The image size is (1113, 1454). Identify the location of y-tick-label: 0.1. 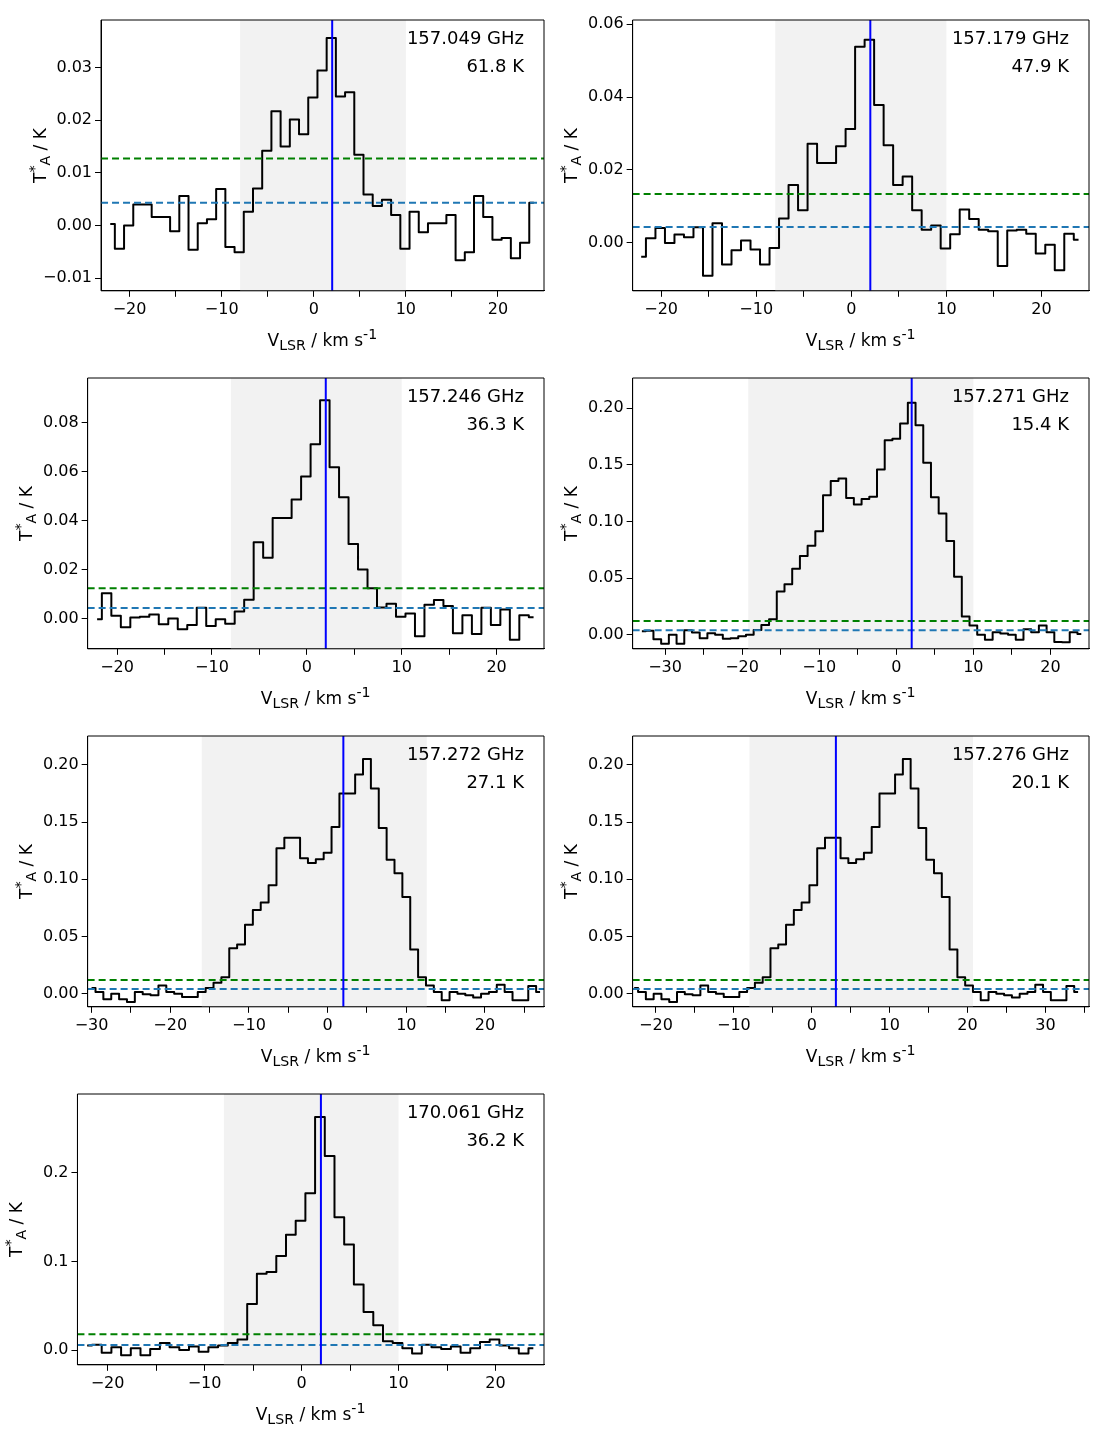
(55, 1260).